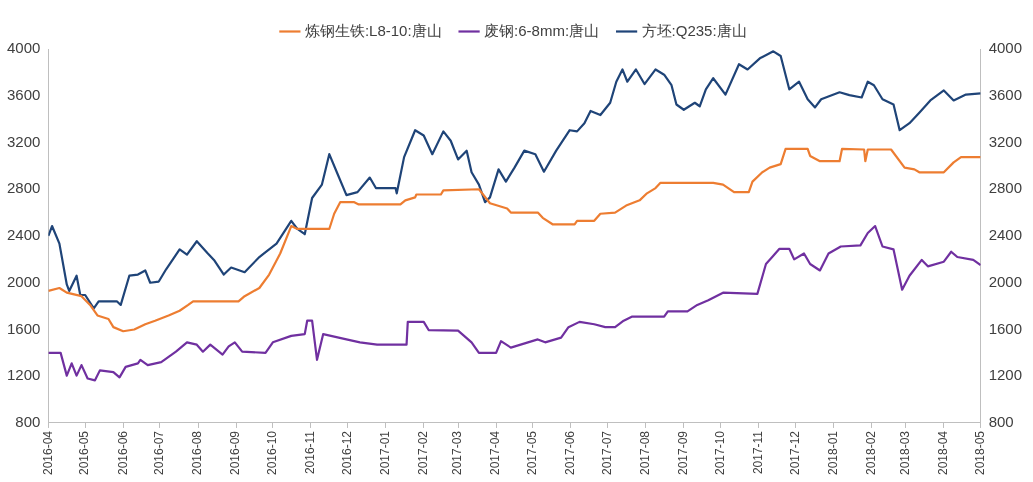 This screenshot has height=482, width=1033. I want to click on y-tick-label: 800, so click(28, 422).